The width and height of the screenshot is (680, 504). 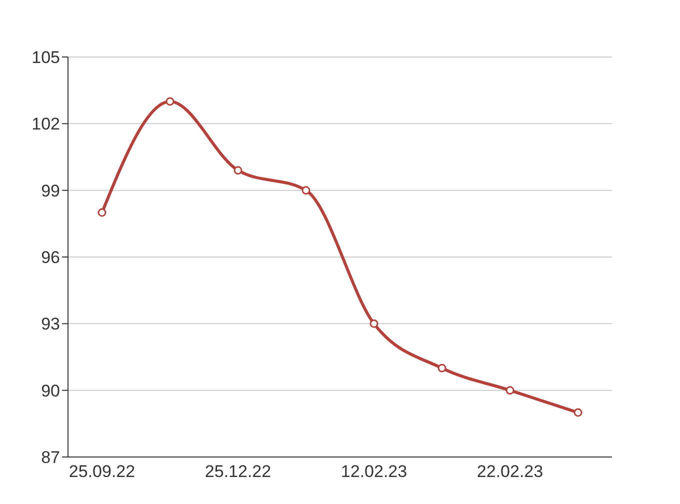 I want to click on y-tick-label: 96, so click(x=50, y=258).